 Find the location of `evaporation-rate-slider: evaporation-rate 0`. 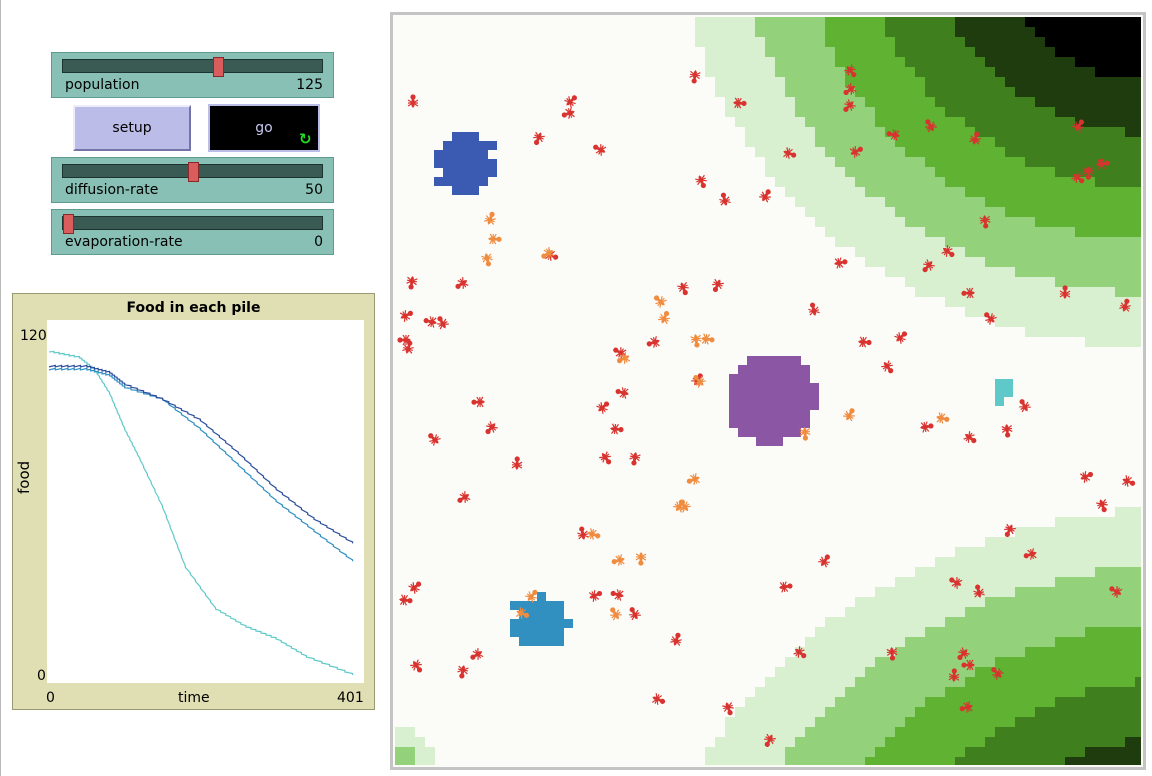

evaporation-rate-slider: evaporation-rate 0 is located at coordinates (192, 232).